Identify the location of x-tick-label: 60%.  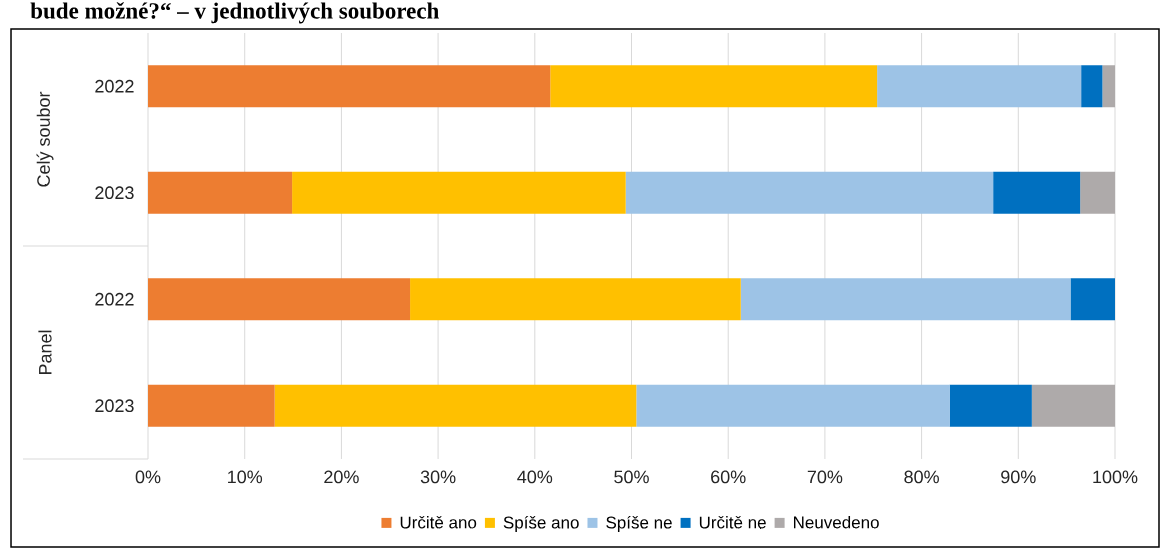
(728, 477).